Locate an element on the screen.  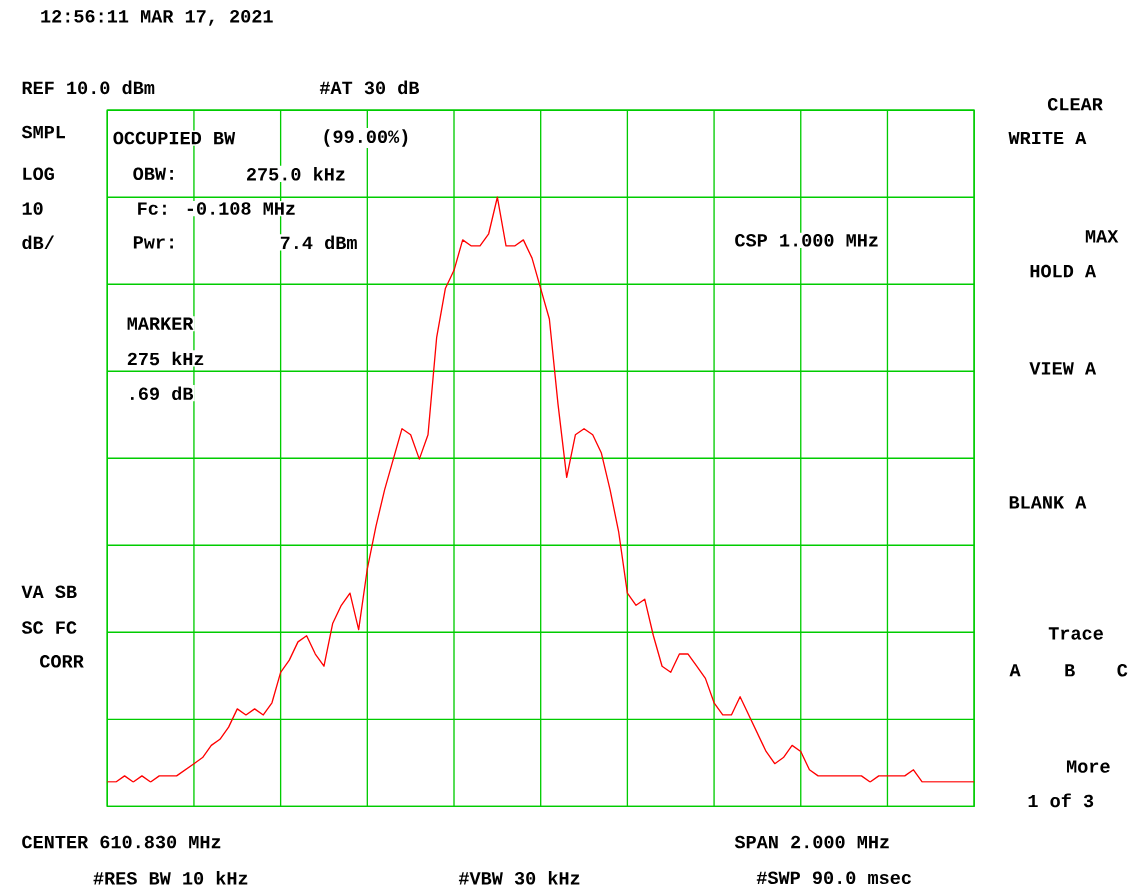
text: SMPL is located at coordinates (43, 132).